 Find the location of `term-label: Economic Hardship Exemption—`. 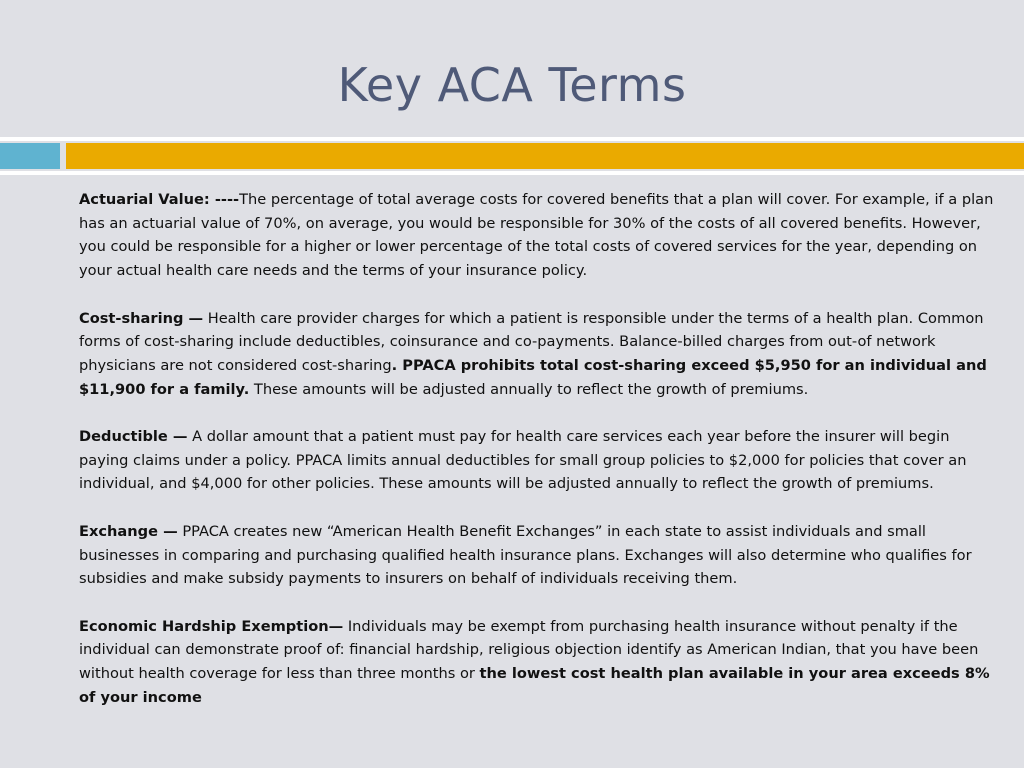

term-label: Economic Hardship Exemption— is located at coordinates (211, 626).